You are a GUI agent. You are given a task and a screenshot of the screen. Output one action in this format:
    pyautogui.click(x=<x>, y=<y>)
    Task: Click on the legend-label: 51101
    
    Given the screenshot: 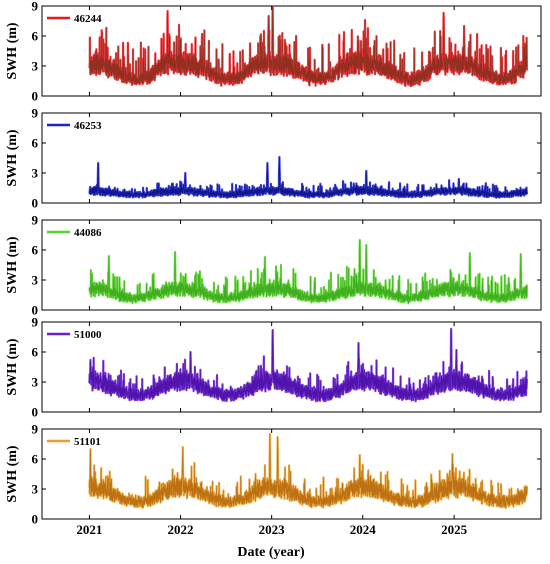 What is the action you would take?
    pyautogui.click(x=87, y=442)
    